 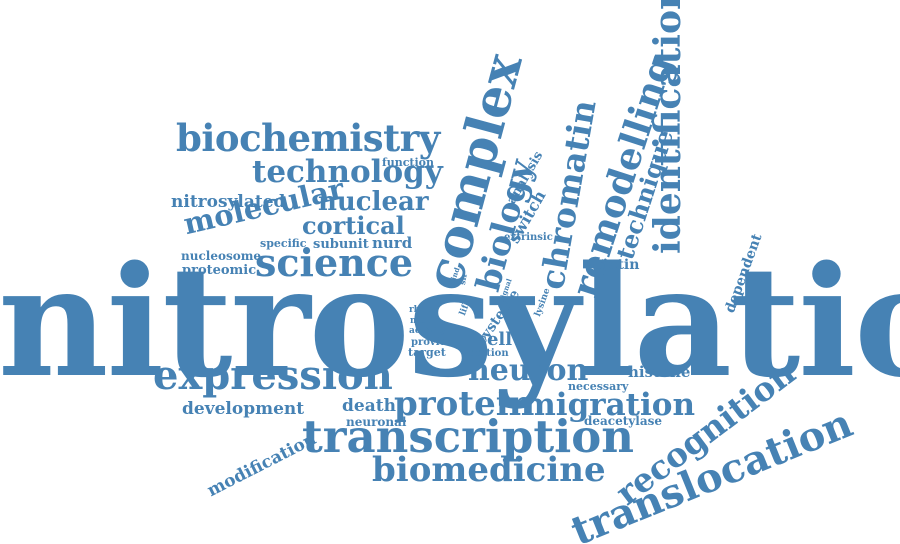 What do you see at coordinates (369, 406) in the screenshot?
I see `word-death: death` at bounding box center [369, 406].